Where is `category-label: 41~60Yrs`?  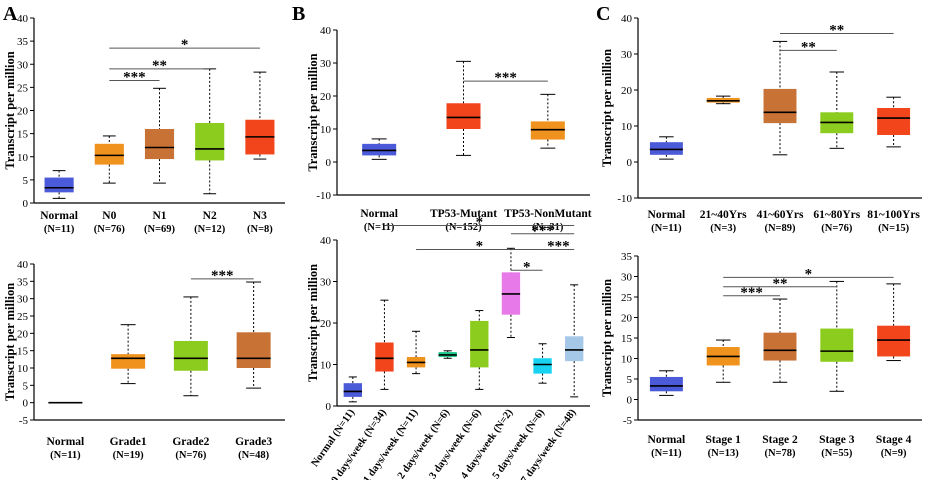
category-label: 41~60Yrs is located at coordinates (780, 215).